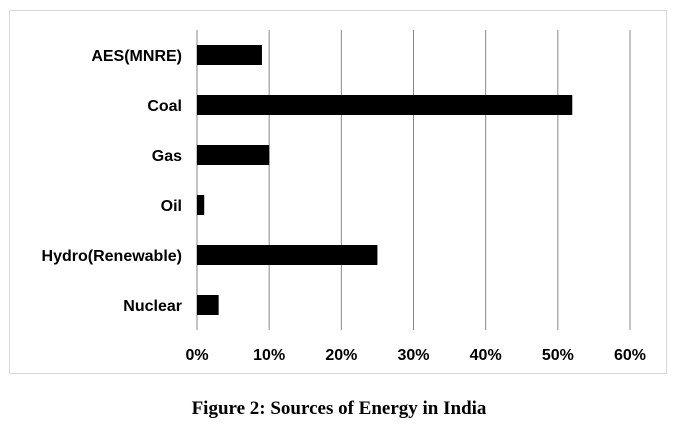 This screenshot has width=678, height=438. Describe the element at coordinates (269, 355) in the screenshot. I see `x-tick-label: 10%` at that location.